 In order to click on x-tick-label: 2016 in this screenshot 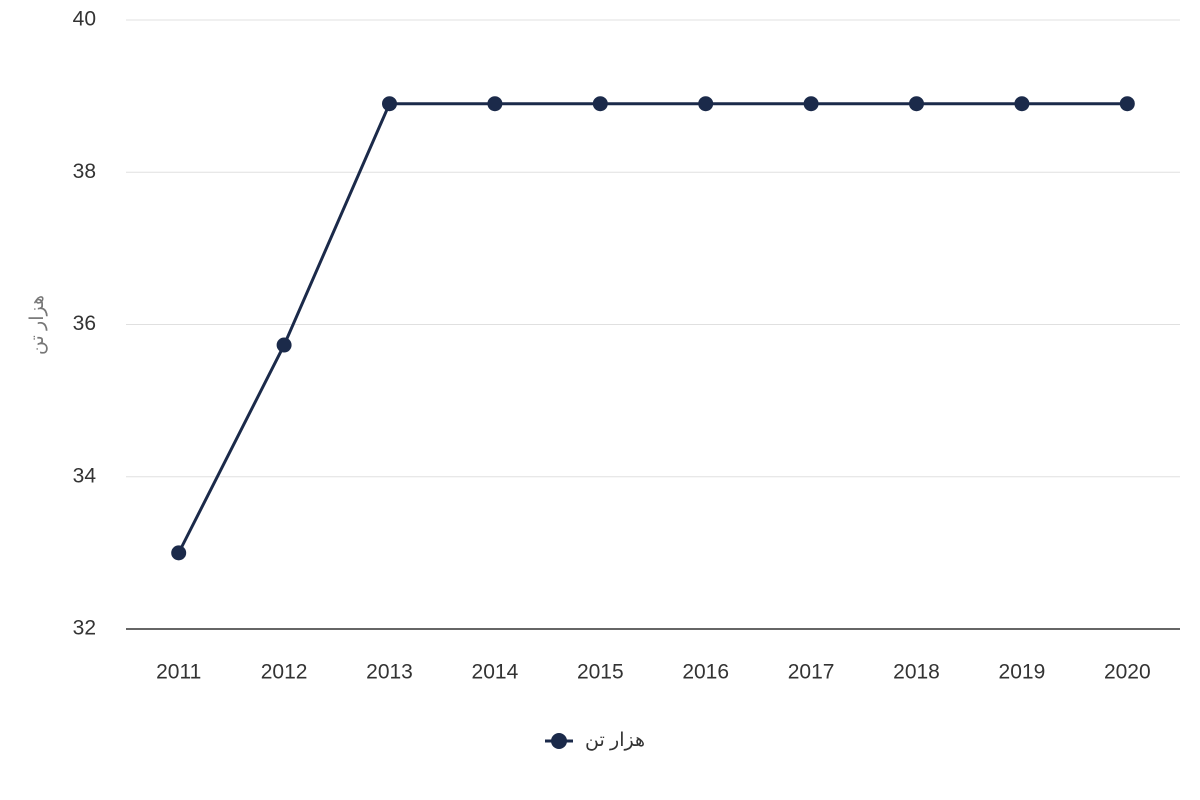, I will do `click(705, 672)`.